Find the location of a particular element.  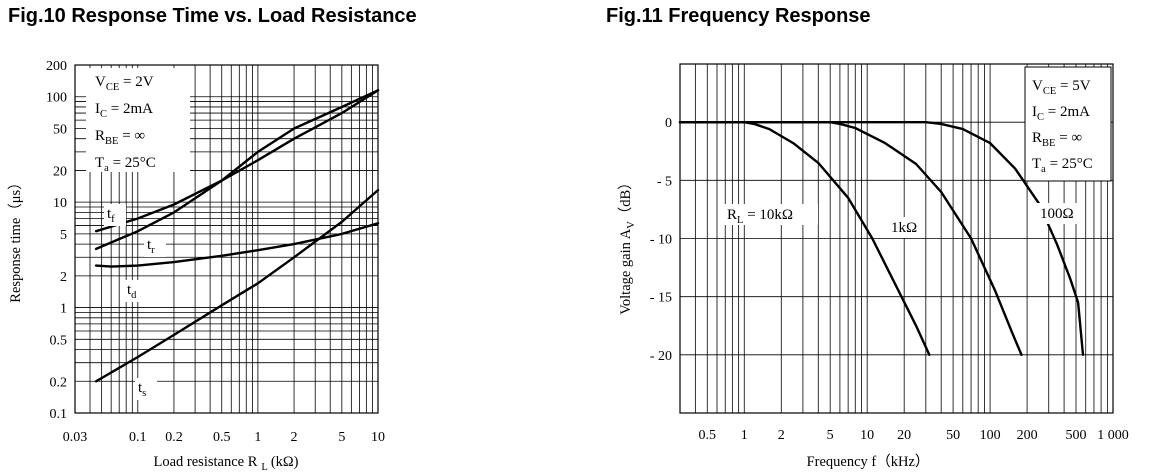

fig10-xtick-label: 2 is located at coordinates (294, 437).